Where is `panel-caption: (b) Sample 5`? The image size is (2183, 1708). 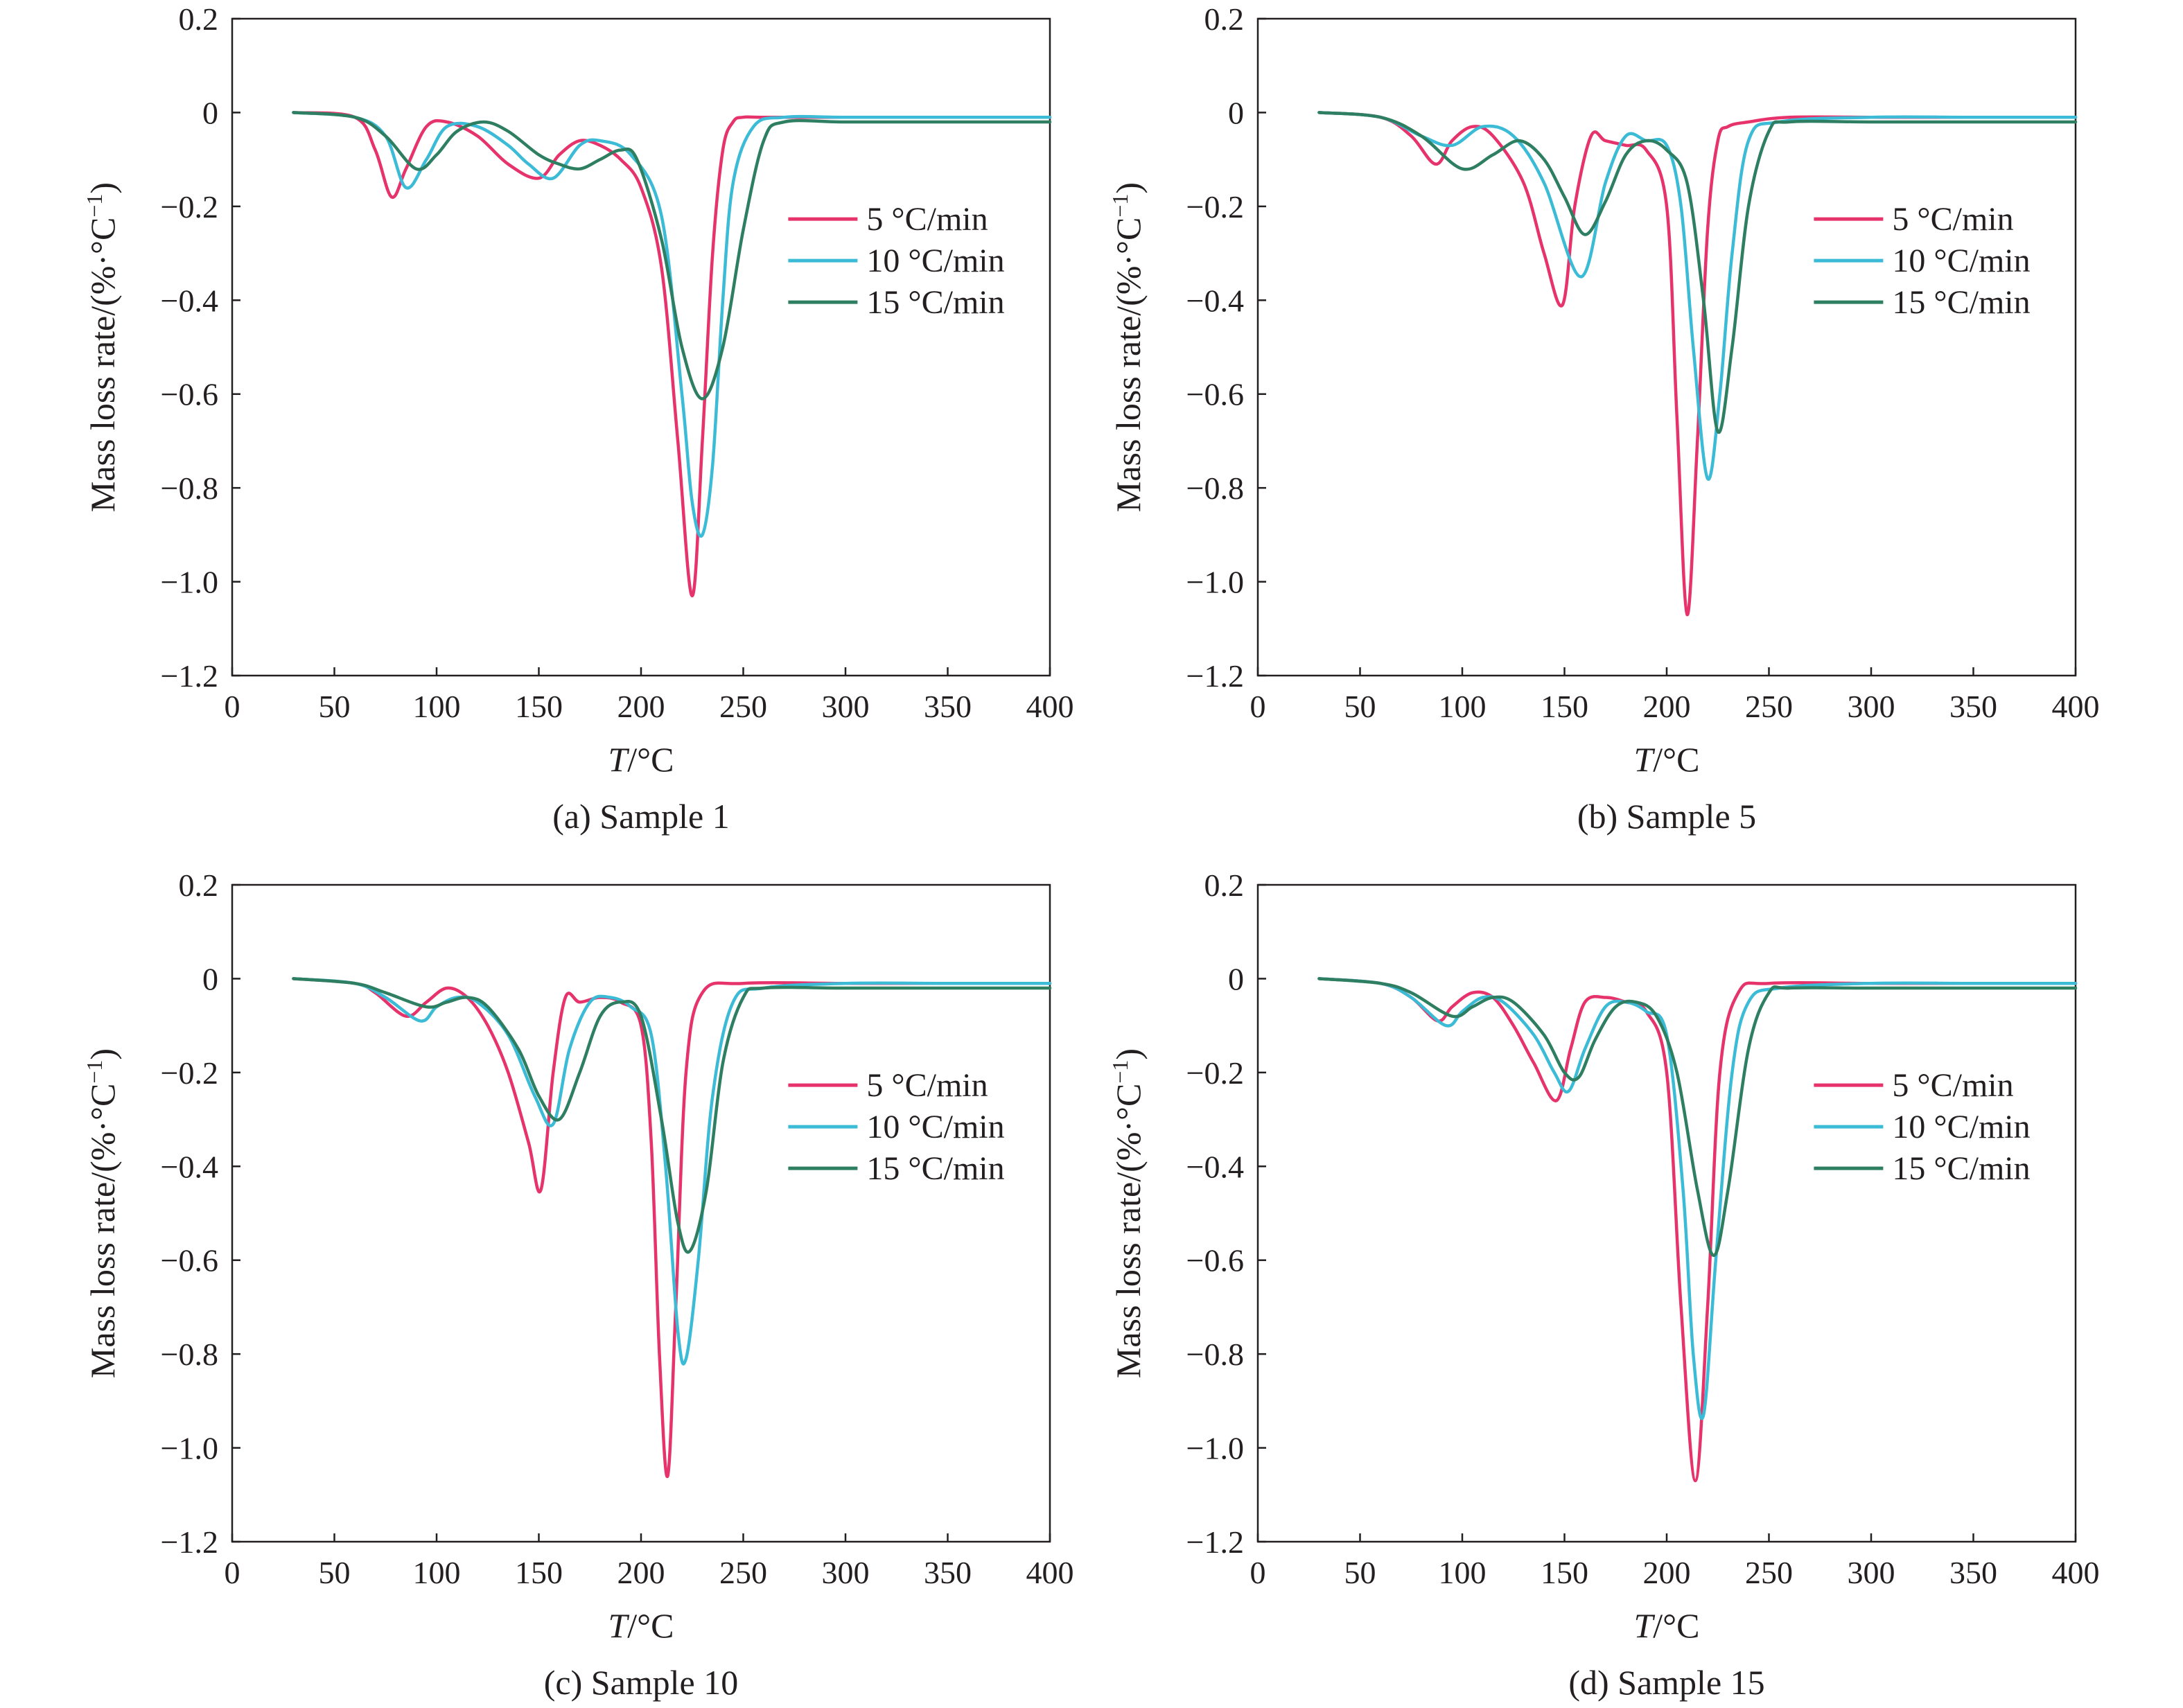 panel-caption: (b) Sample 5 is located at coordinates (1666, 817).